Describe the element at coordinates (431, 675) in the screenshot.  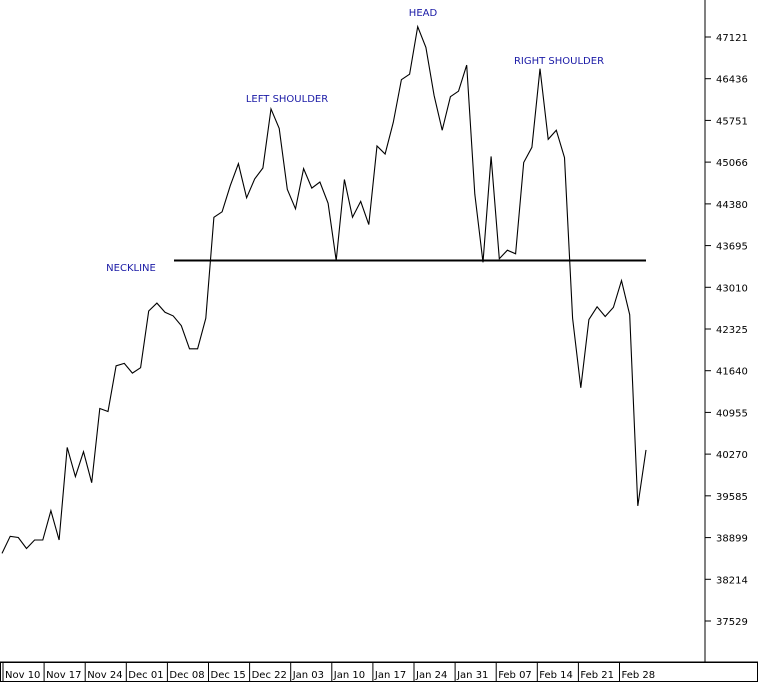
I see `x-tick-label: Jan 24` at that location.